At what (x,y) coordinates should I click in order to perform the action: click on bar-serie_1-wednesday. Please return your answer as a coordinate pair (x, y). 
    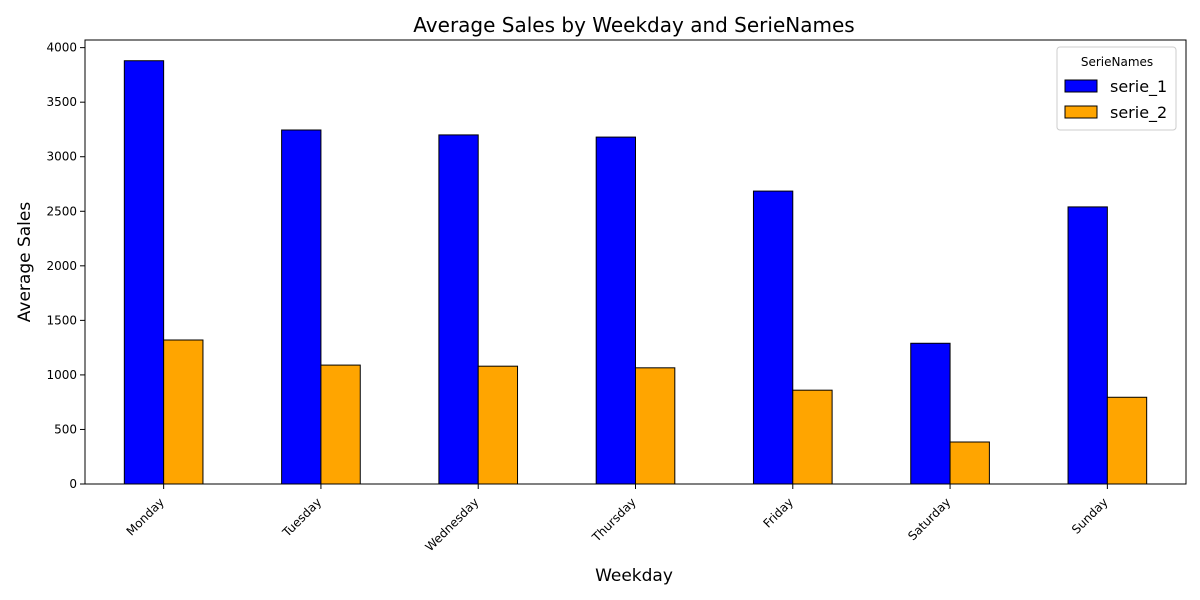
    Looking at the image, I should click on (458, 309).